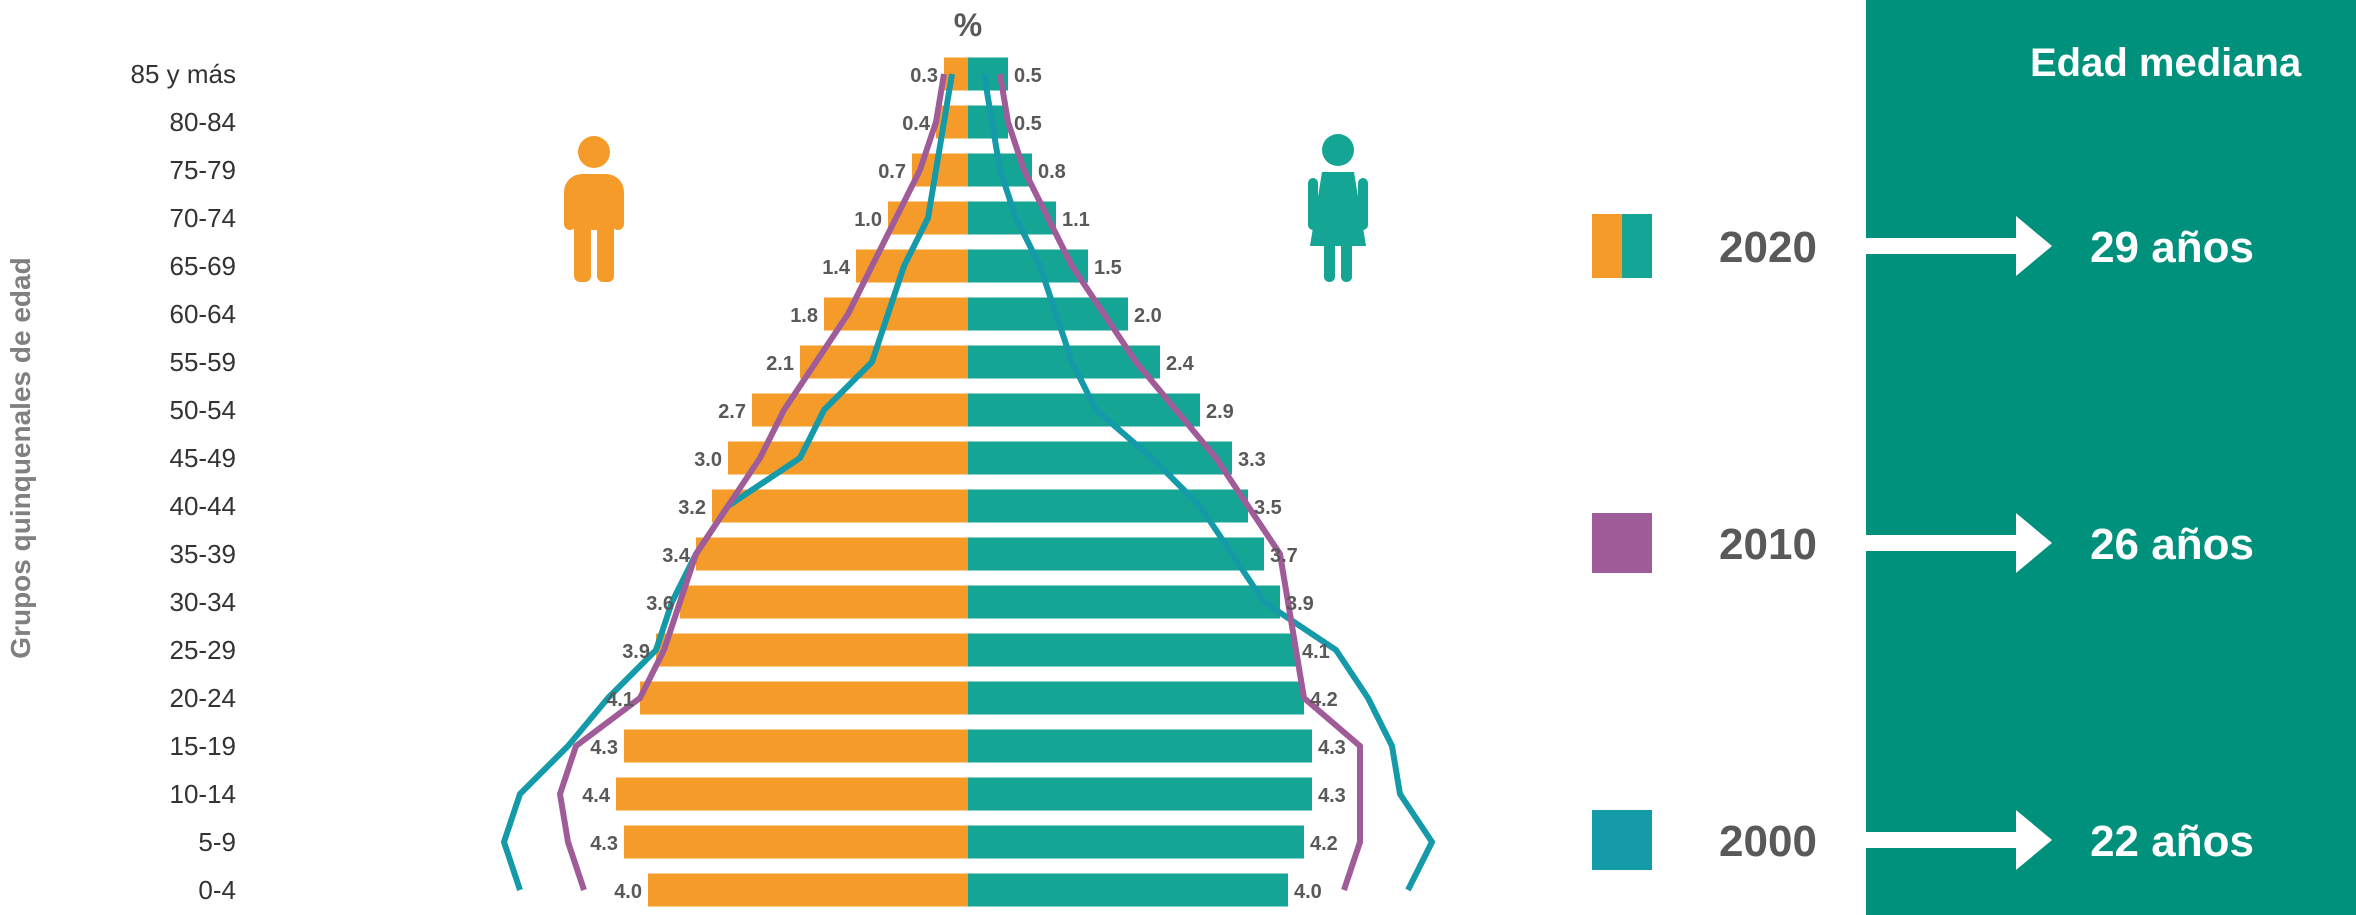  Describe the element at coordinates (1052, 172) in the screenshot. I see `value-label-women: 0.8` at that location.